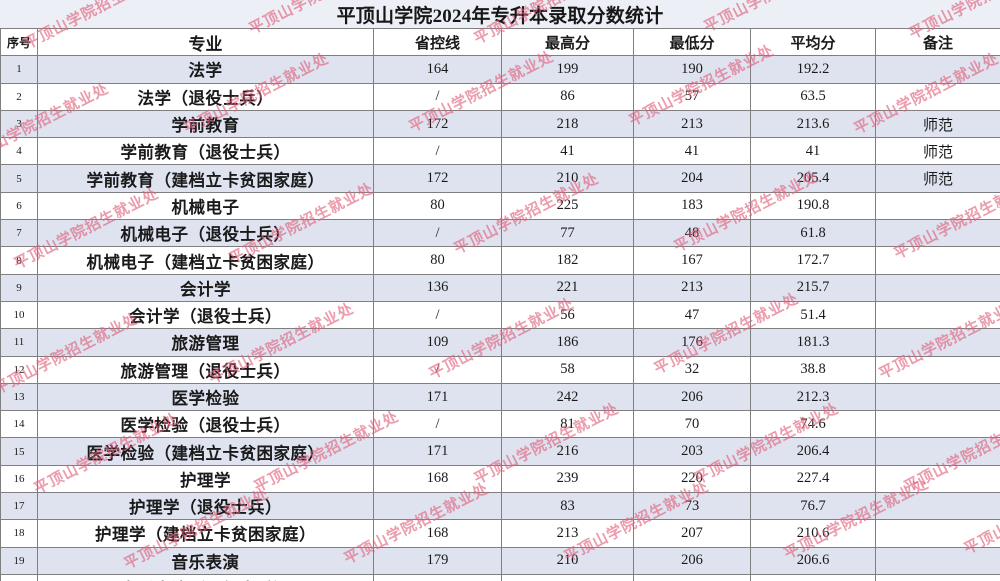 The height and width of the screenshot is (581, 1000). I want to click on cell-average-score: 51.4, so click(813, 315).